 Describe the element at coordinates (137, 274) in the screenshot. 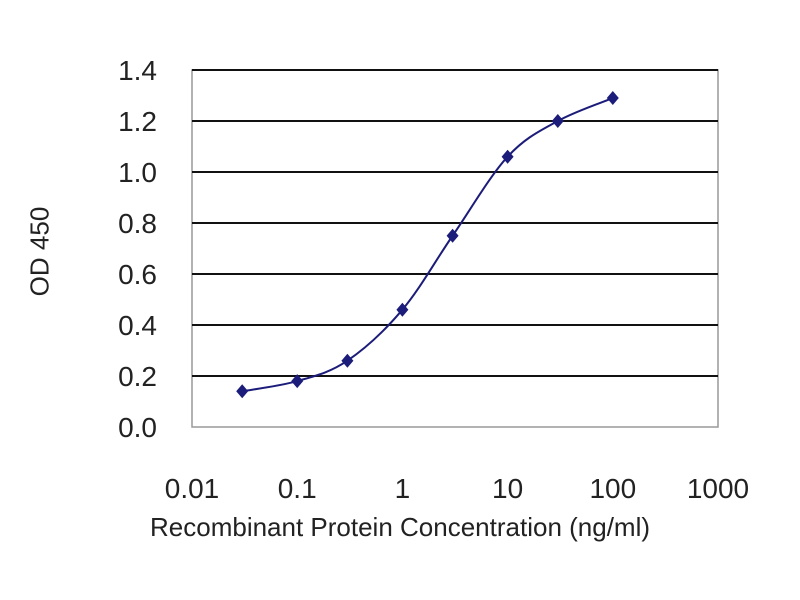

I see `y-tick-label: 0.6` at that location.